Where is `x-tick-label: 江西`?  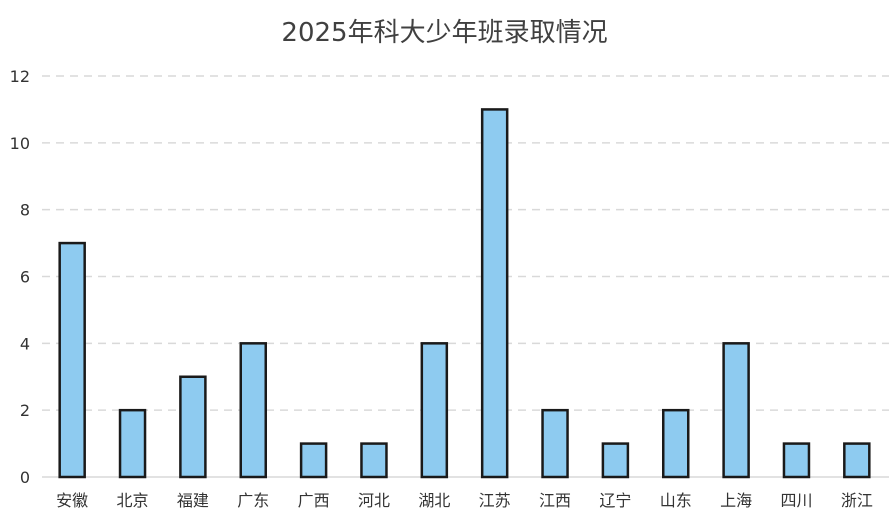 x-tick-label: 江西 is located at coordinates (555, 500).